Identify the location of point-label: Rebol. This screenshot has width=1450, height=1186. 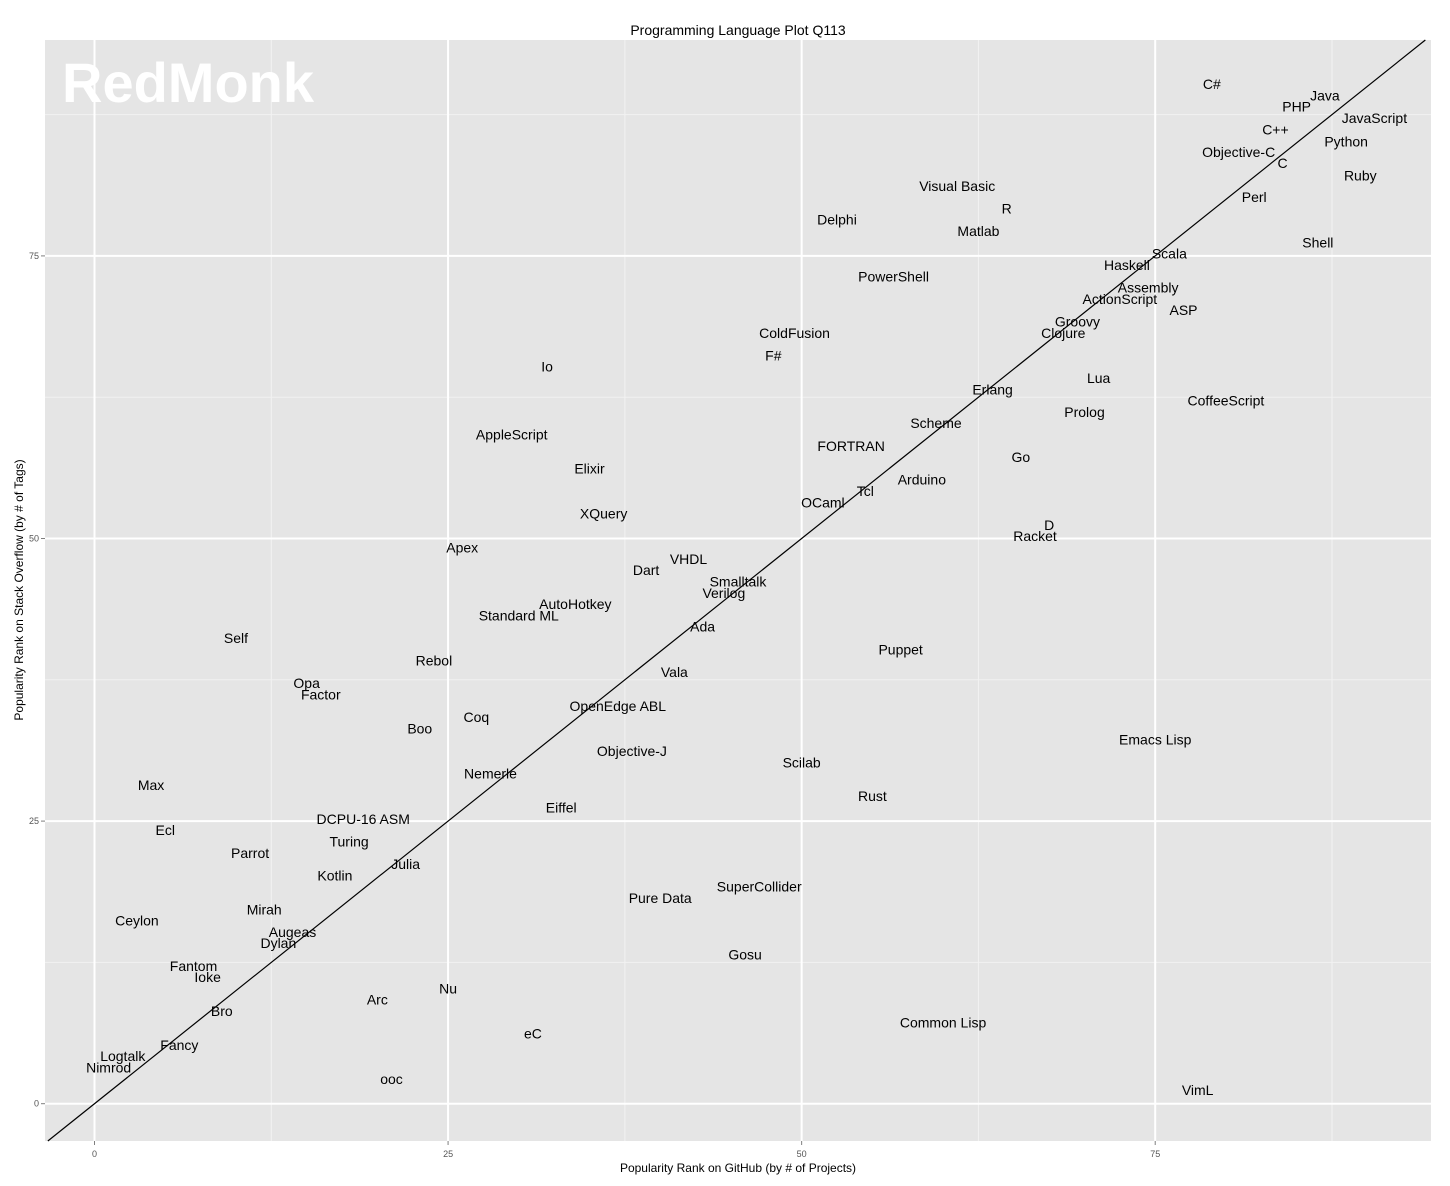
(434, 661).